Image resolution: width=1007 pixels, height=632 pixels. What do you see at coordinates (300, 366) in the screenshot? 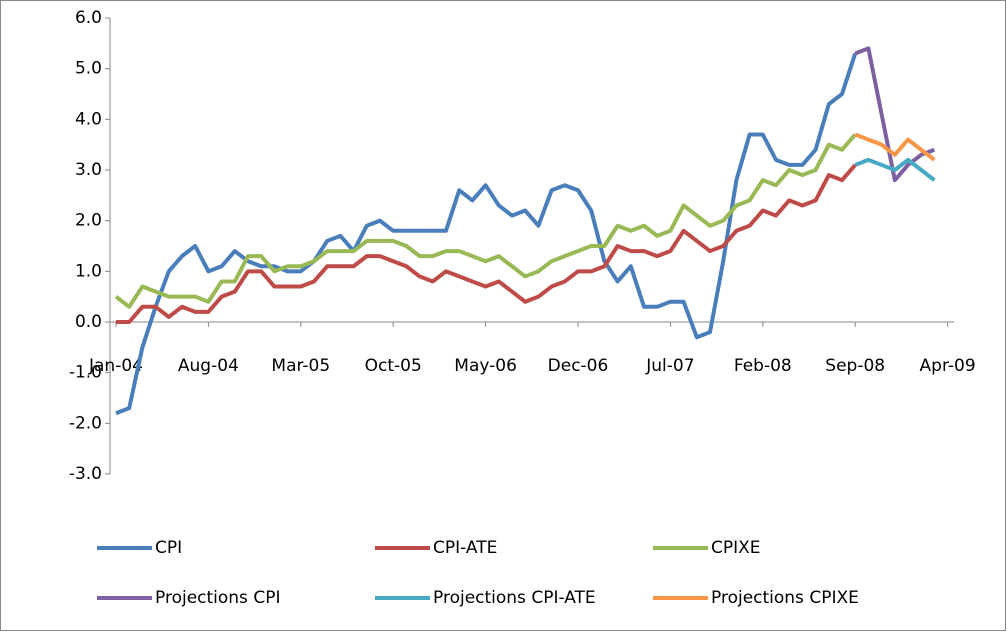
I see `x-tick-label: Mar-05` at bounding box center [300, 366].